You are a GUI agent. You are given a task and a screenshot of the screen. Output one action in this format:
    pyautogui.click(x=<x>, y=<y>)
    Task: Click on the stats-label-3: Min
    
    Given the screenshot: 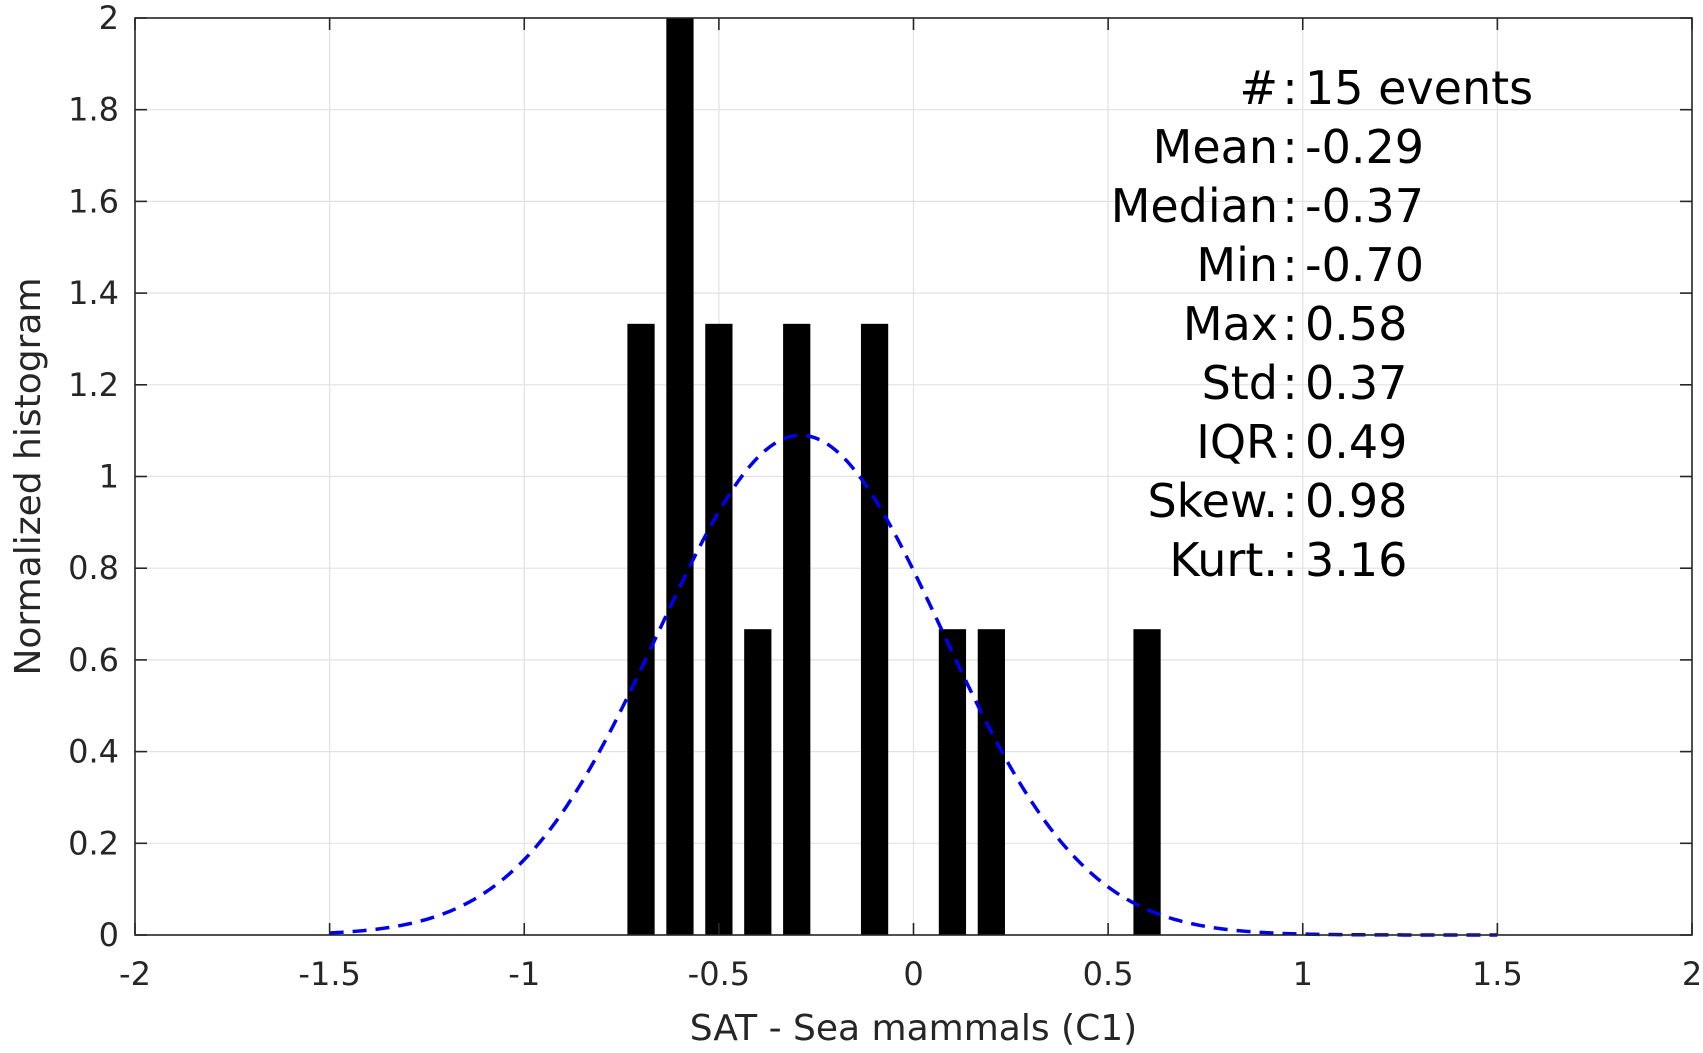 What is the action you would take?
    pyautogui.click(x=1237, y=265)
    